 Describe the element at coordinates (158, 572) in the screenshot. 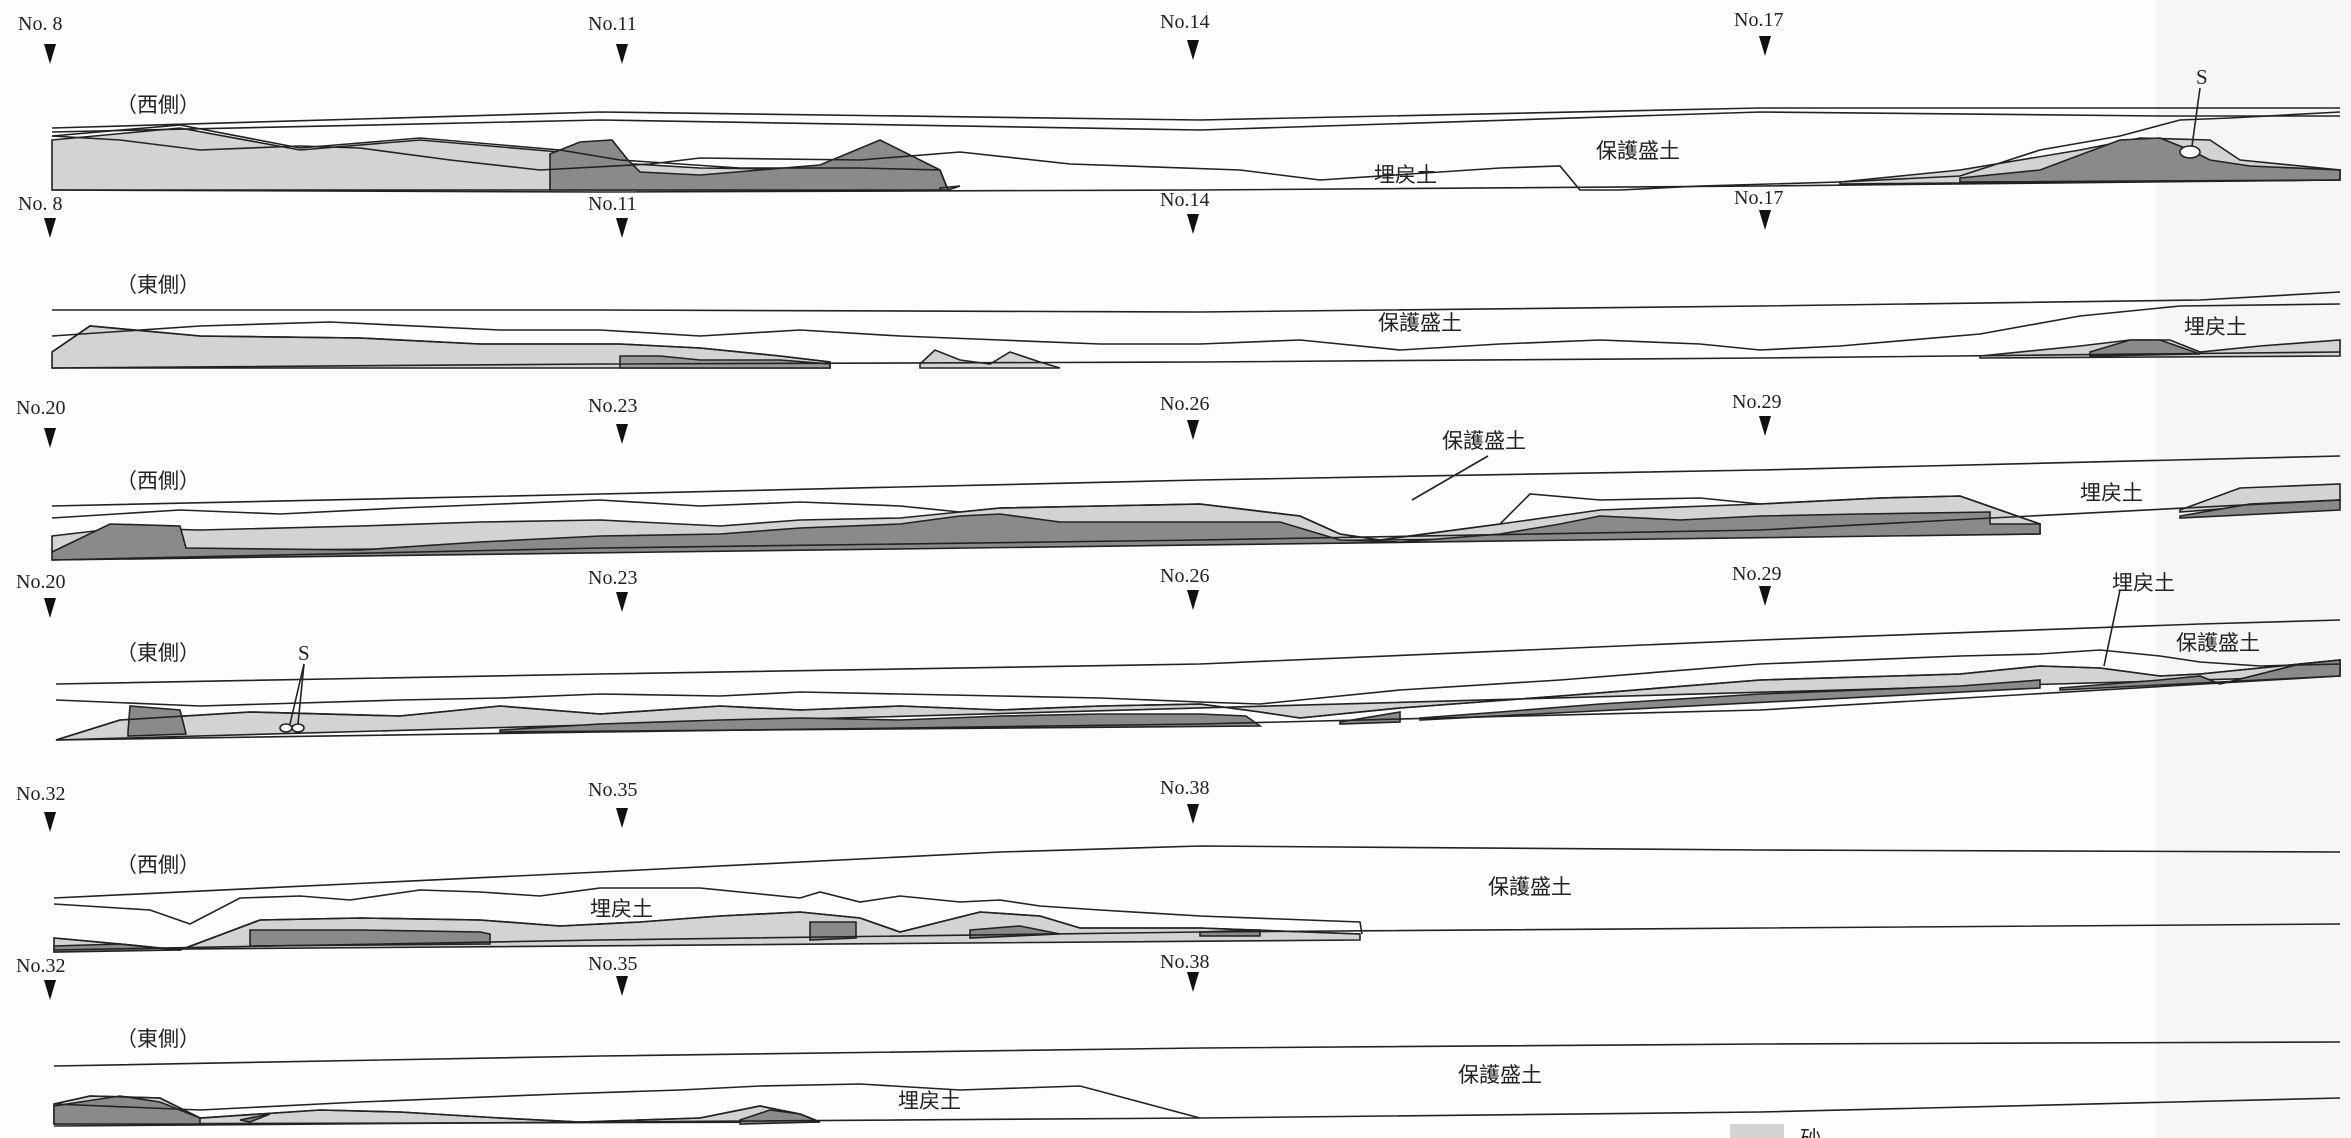

I see `side-labels: （西側） （東側） （西側） （東側） （西側） （東側）` at that location.